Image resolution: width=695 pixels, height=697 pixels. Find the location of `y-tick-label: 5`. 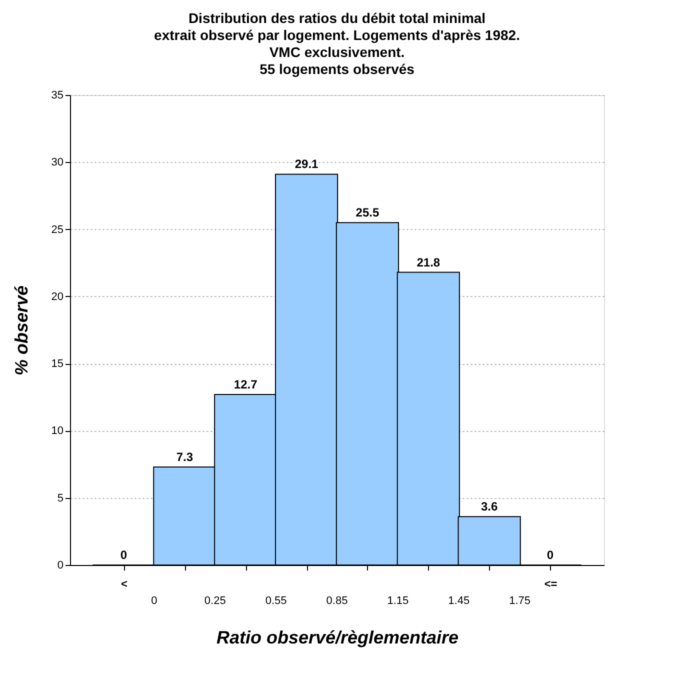

y-tick-label: 5 is located at coordinates (60, 498).